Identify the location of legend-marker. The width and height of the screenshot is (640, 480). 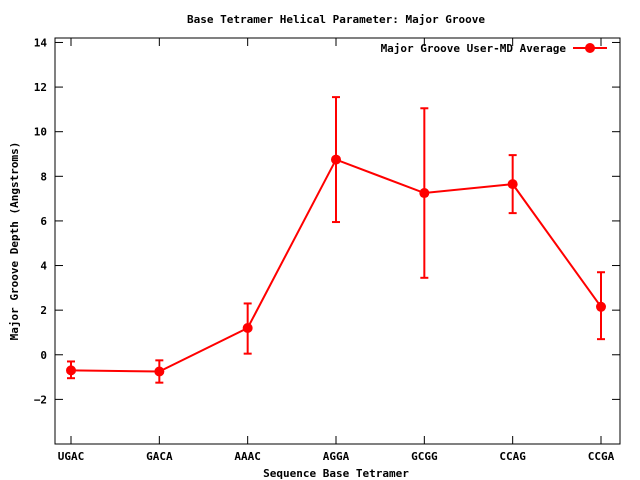
(590, 48).